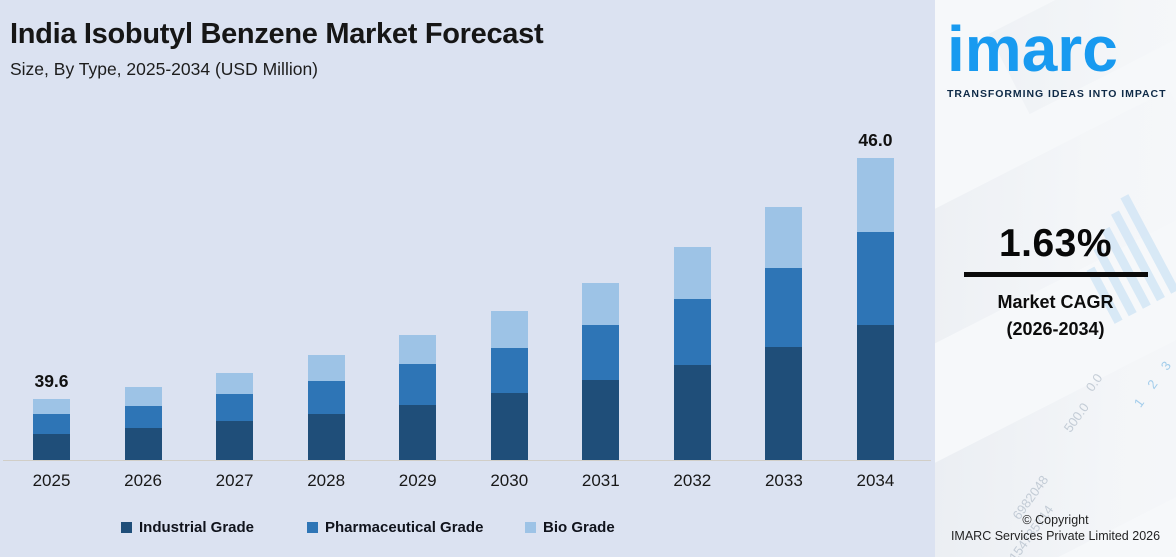 The width and height of the screenshot is (1176, 557). What do you see at coordinates (875, 140) in the screenshot?
I see `data-label-2034: 46.0` at bounding box center [875, 140].